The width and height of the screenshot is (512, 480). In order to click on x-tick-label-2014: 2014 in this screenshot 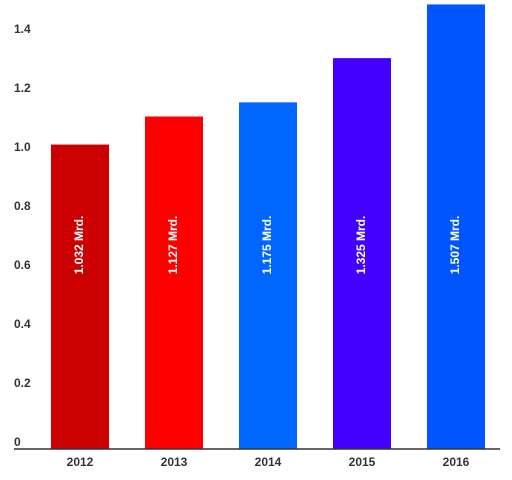, I will do `click(268, 462)`.